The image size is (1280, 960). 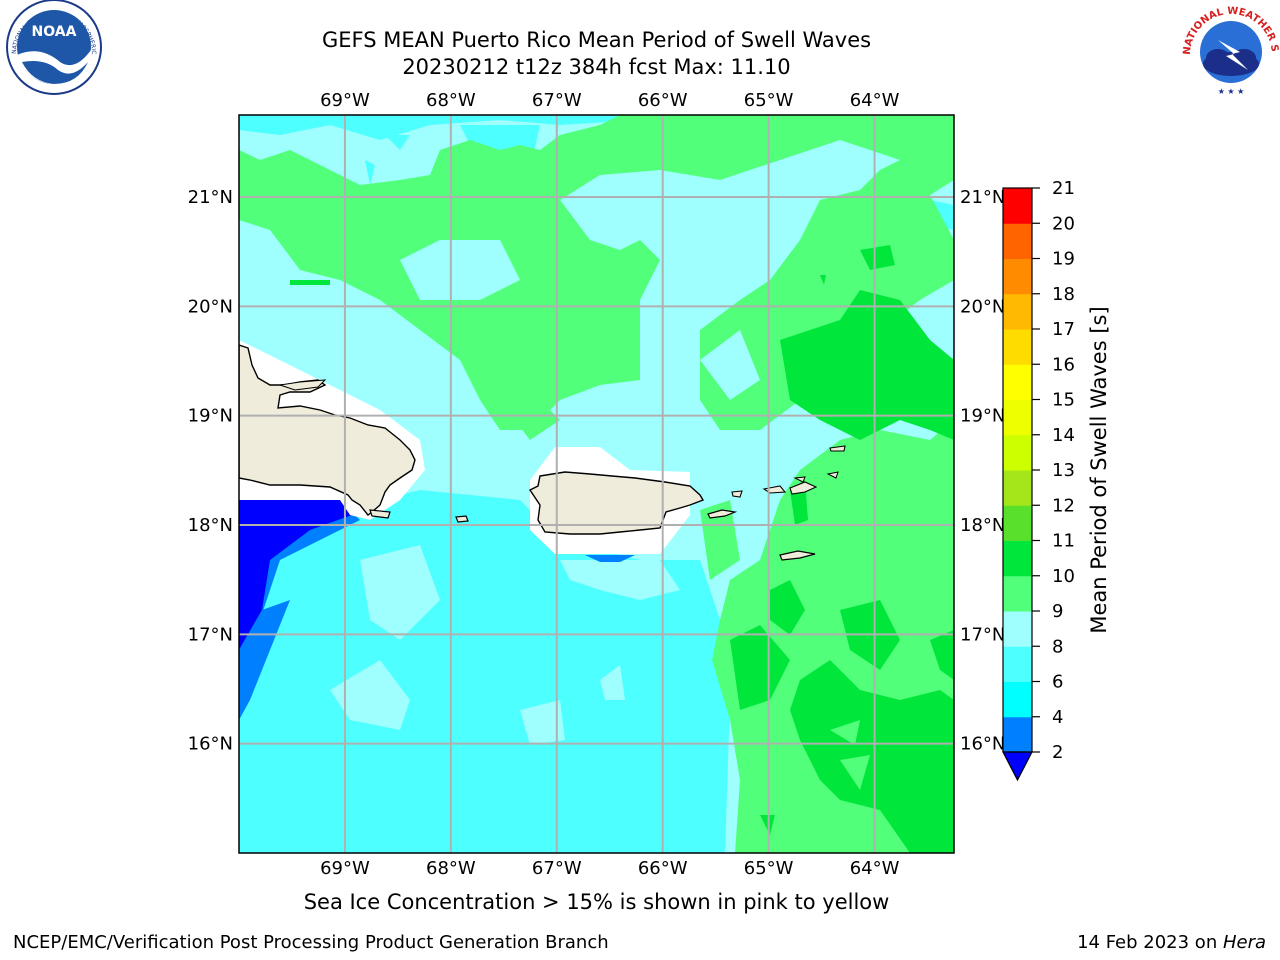 I want to click on colorbar-tick-13: 13, so click(x=1063, y=470).